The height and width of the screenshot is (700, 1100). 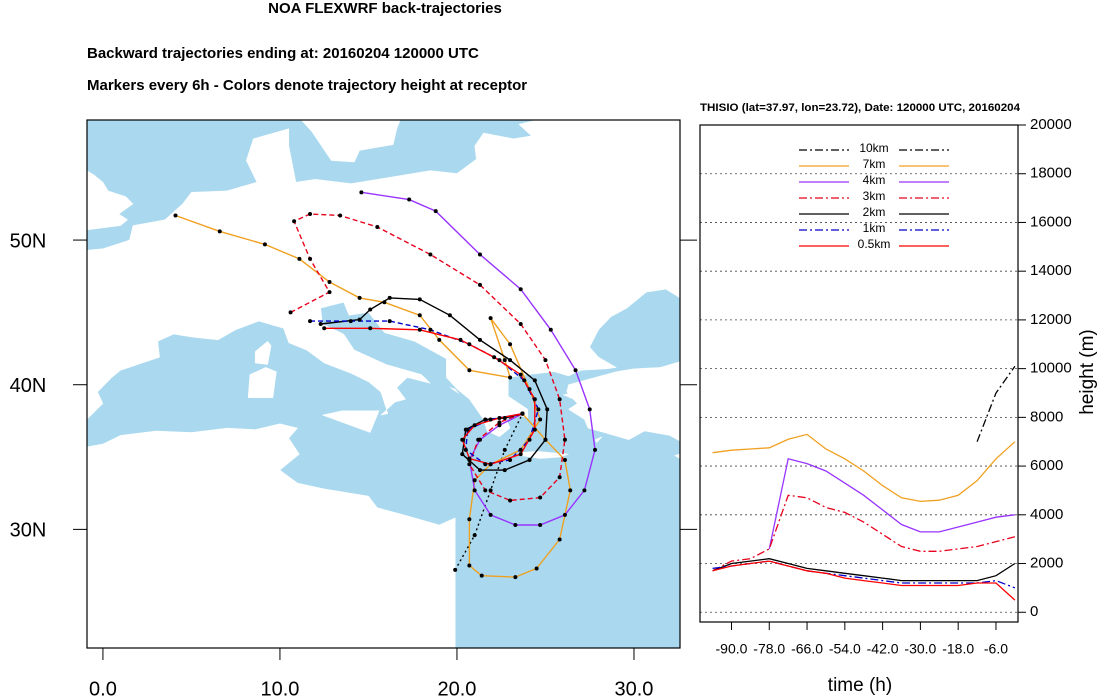 I want to click on map-title: NOA FLEXWRF back-trajectories, so click(x=385, y=8).